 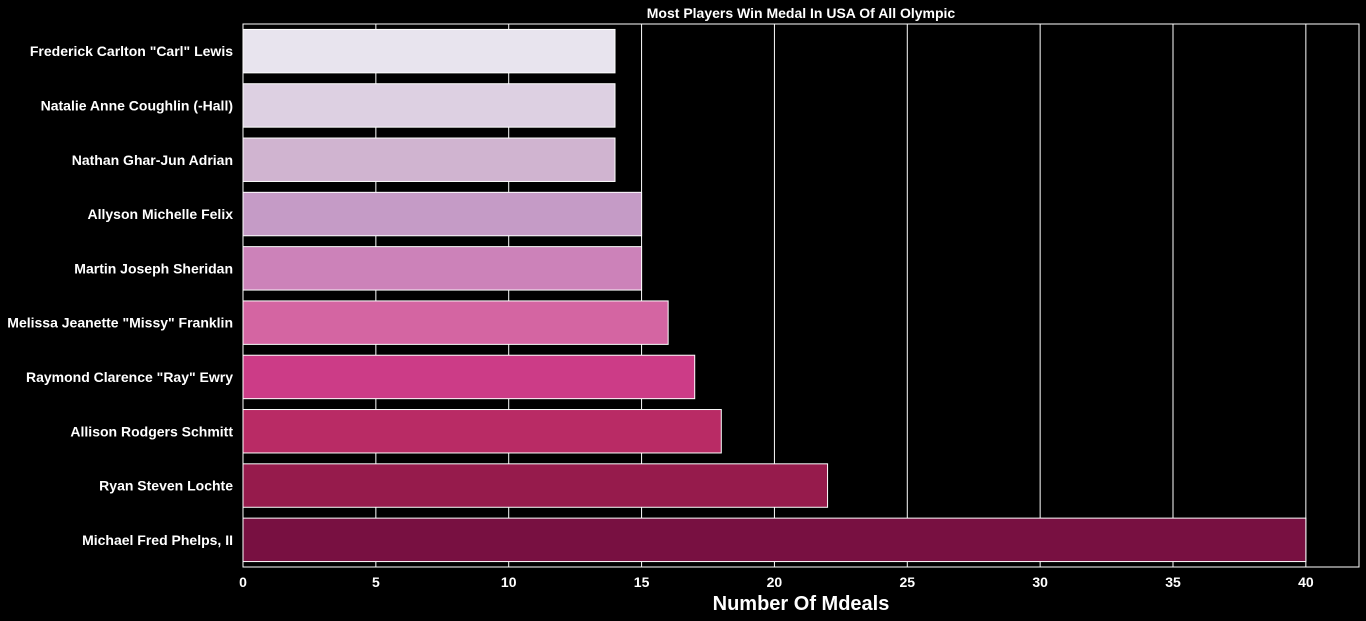 I want to click on x-tick-label: 0, so click(x=243, y=582).